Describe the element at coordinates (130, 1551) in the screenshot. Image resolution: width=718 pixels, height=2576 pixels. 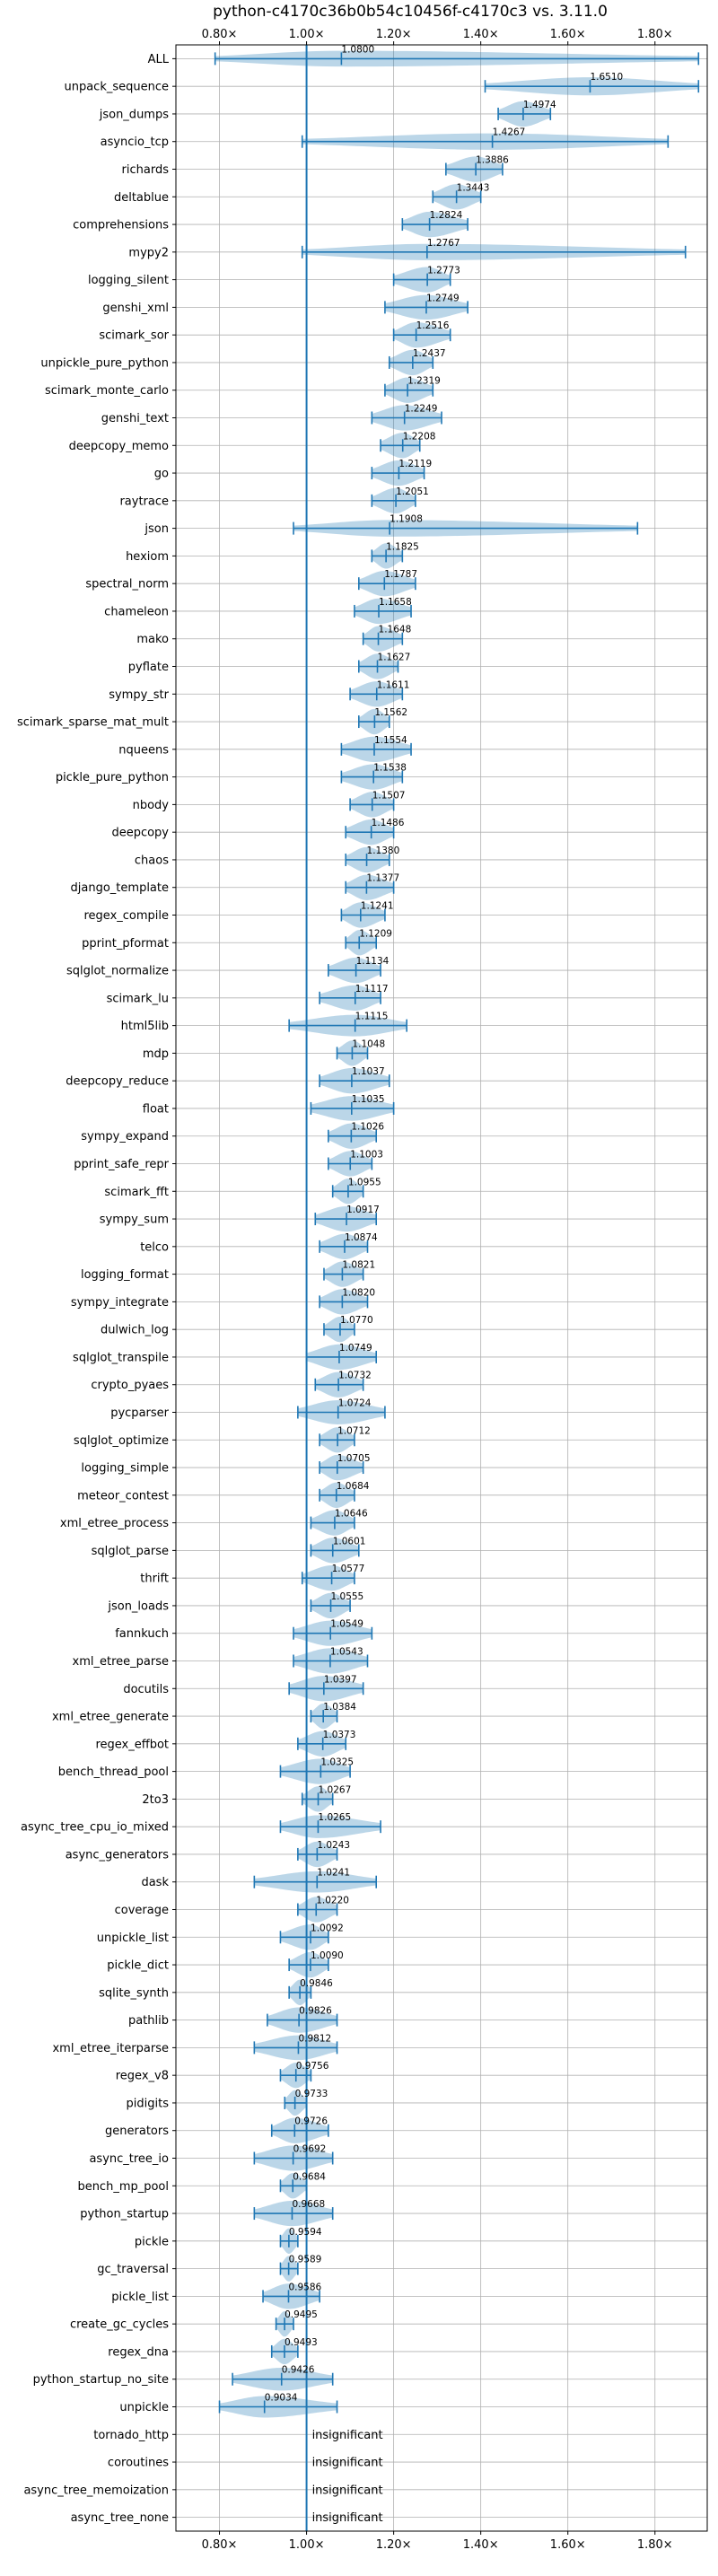
I see `benchmark-label: sqlglot_parse` at that location.